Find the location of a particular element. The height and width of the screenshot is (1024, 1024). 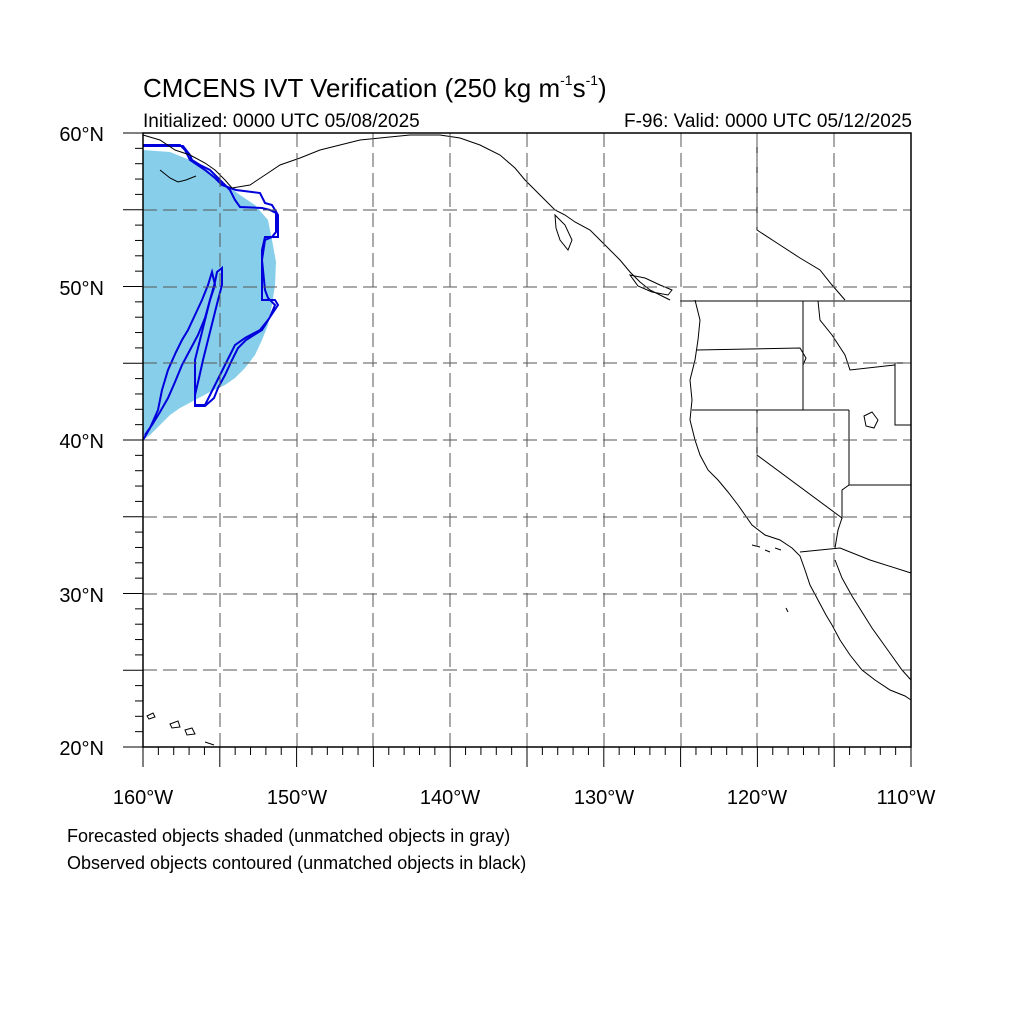

observed-object-contour is located at coordinates (211, 275).